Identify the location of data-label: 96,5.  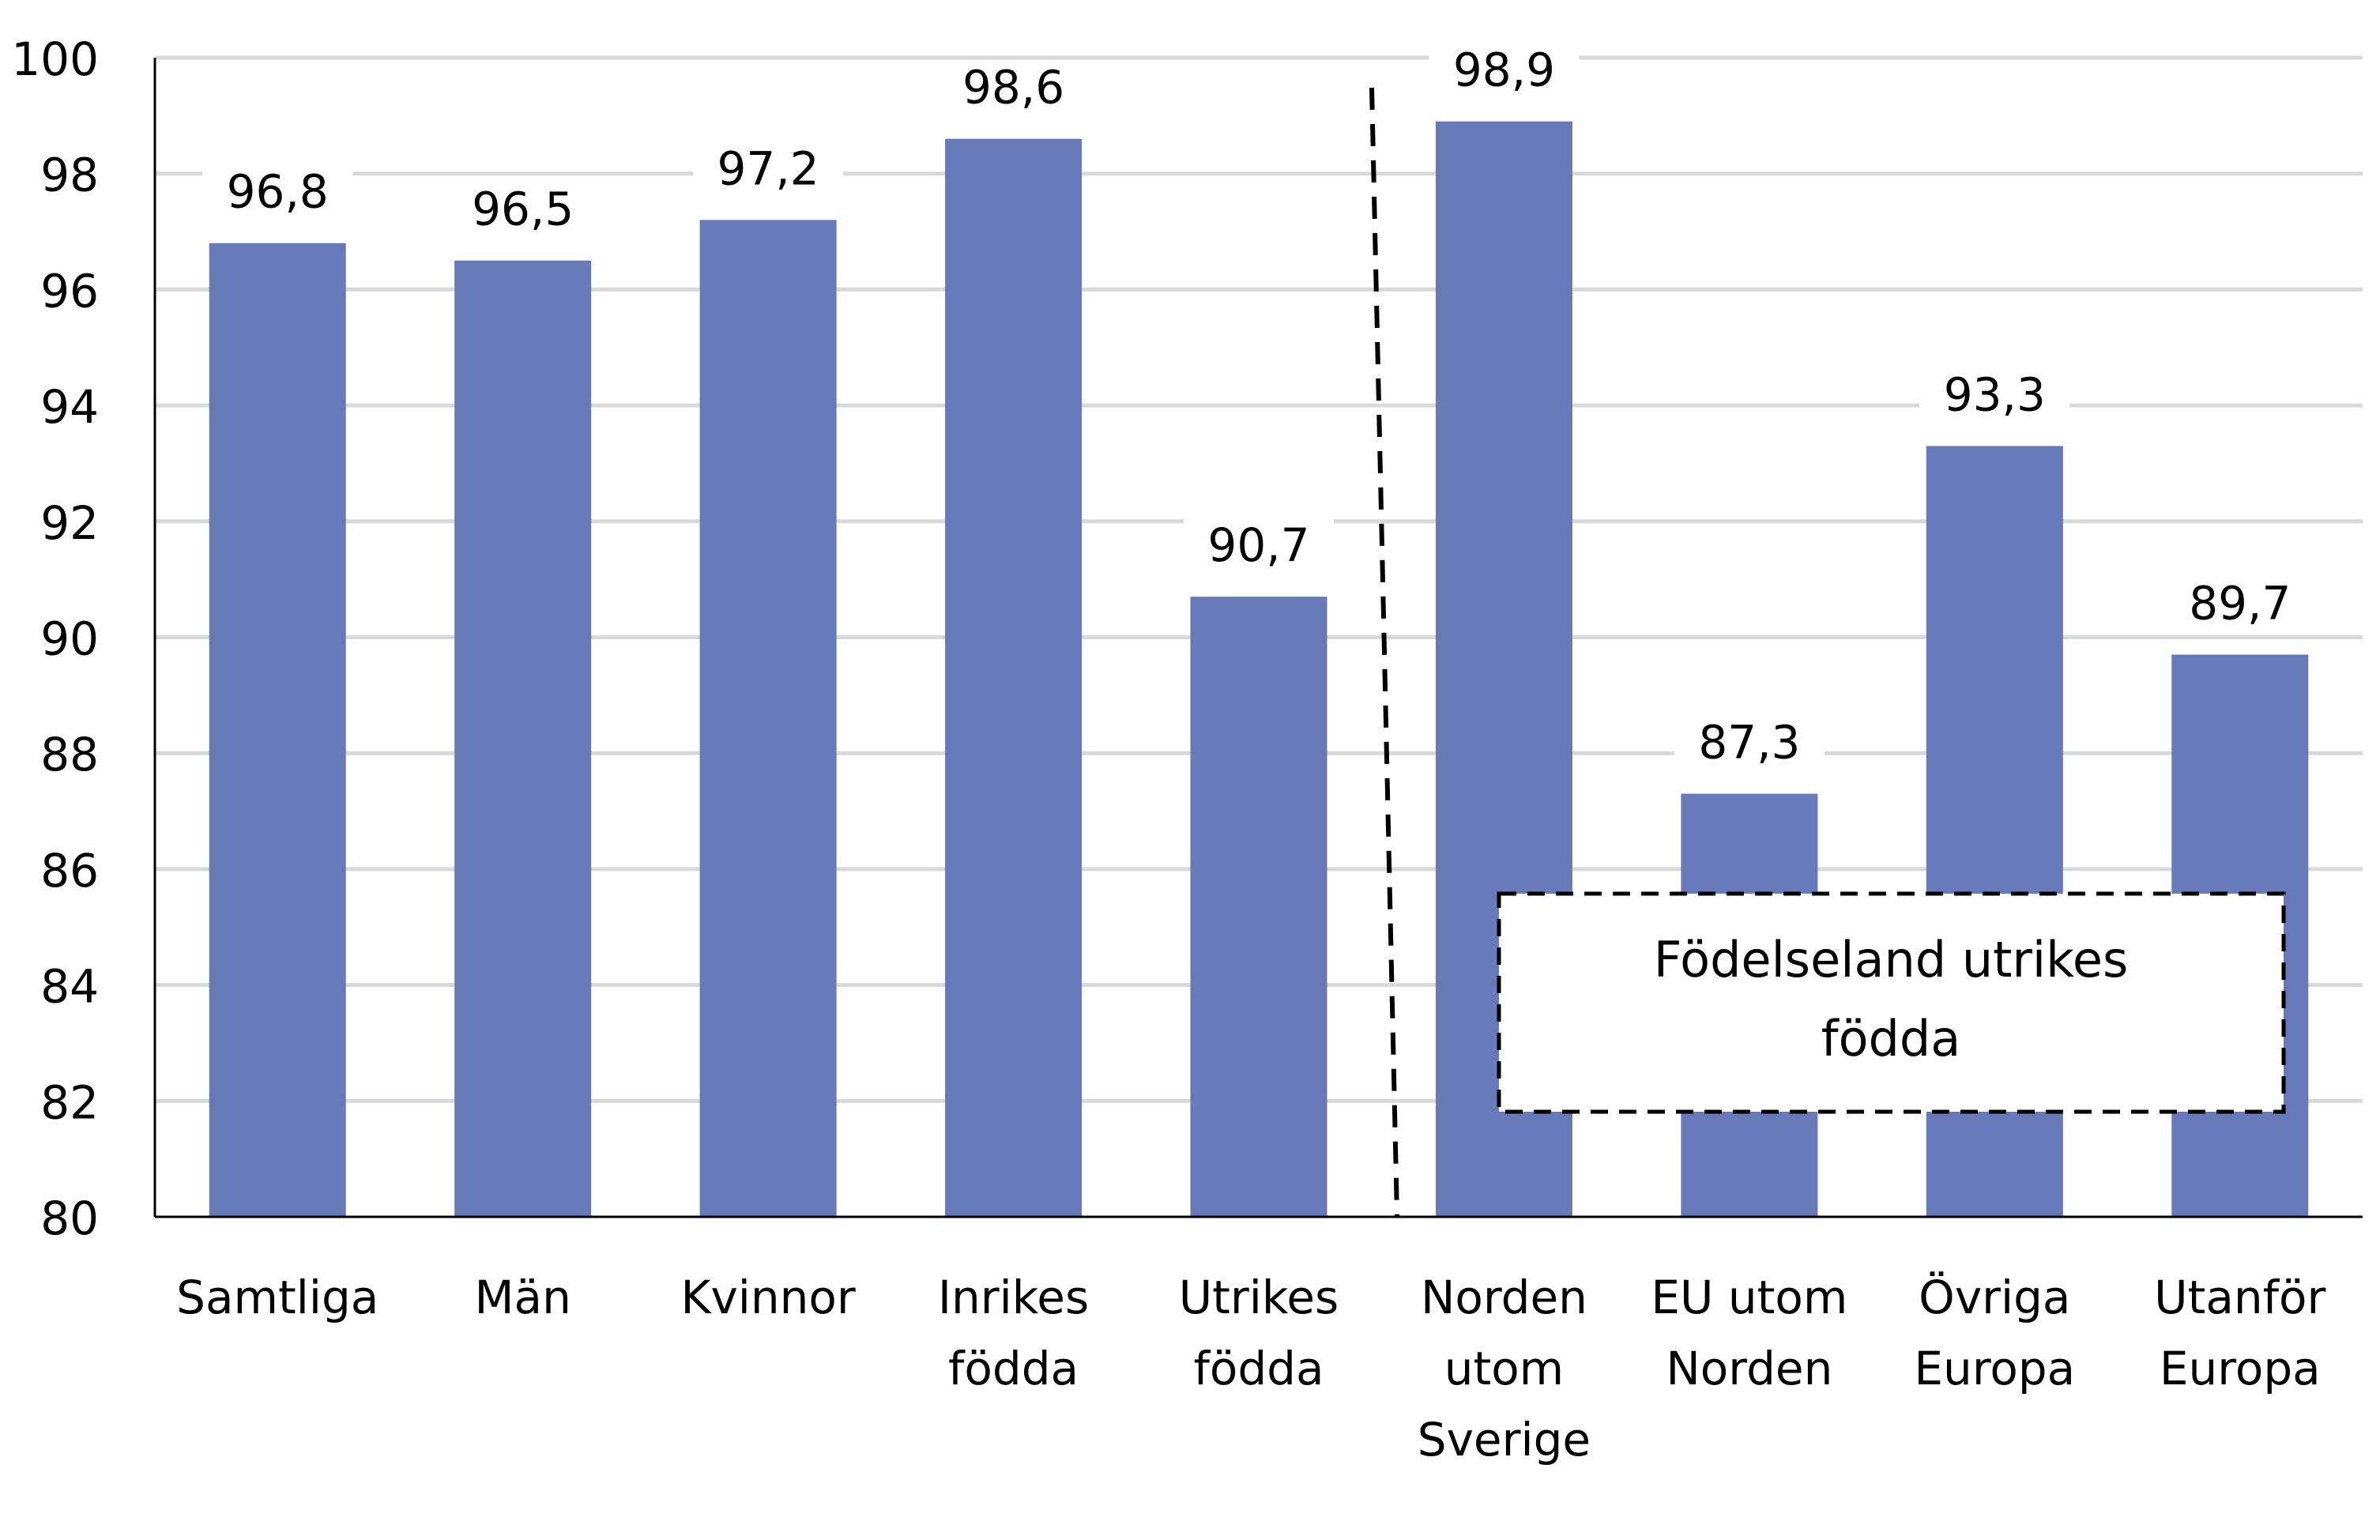
(523, 209).